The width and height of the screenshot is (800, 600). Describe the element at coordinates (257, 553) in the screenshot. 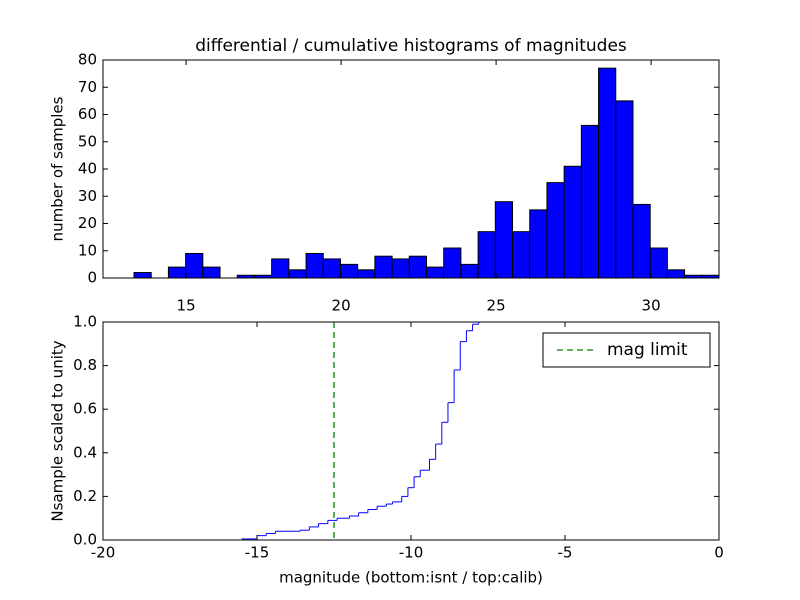

I see `x-tick-label: -15` at that location.